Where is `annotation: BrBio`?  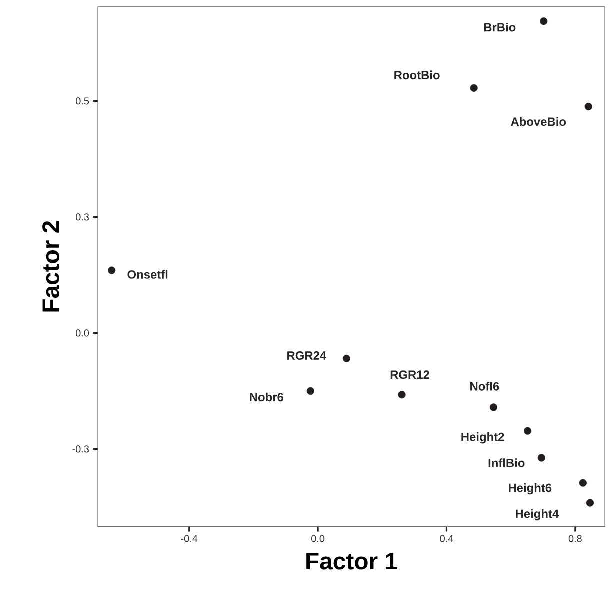
annotation: BrBio is located at coordinates (500, 27).